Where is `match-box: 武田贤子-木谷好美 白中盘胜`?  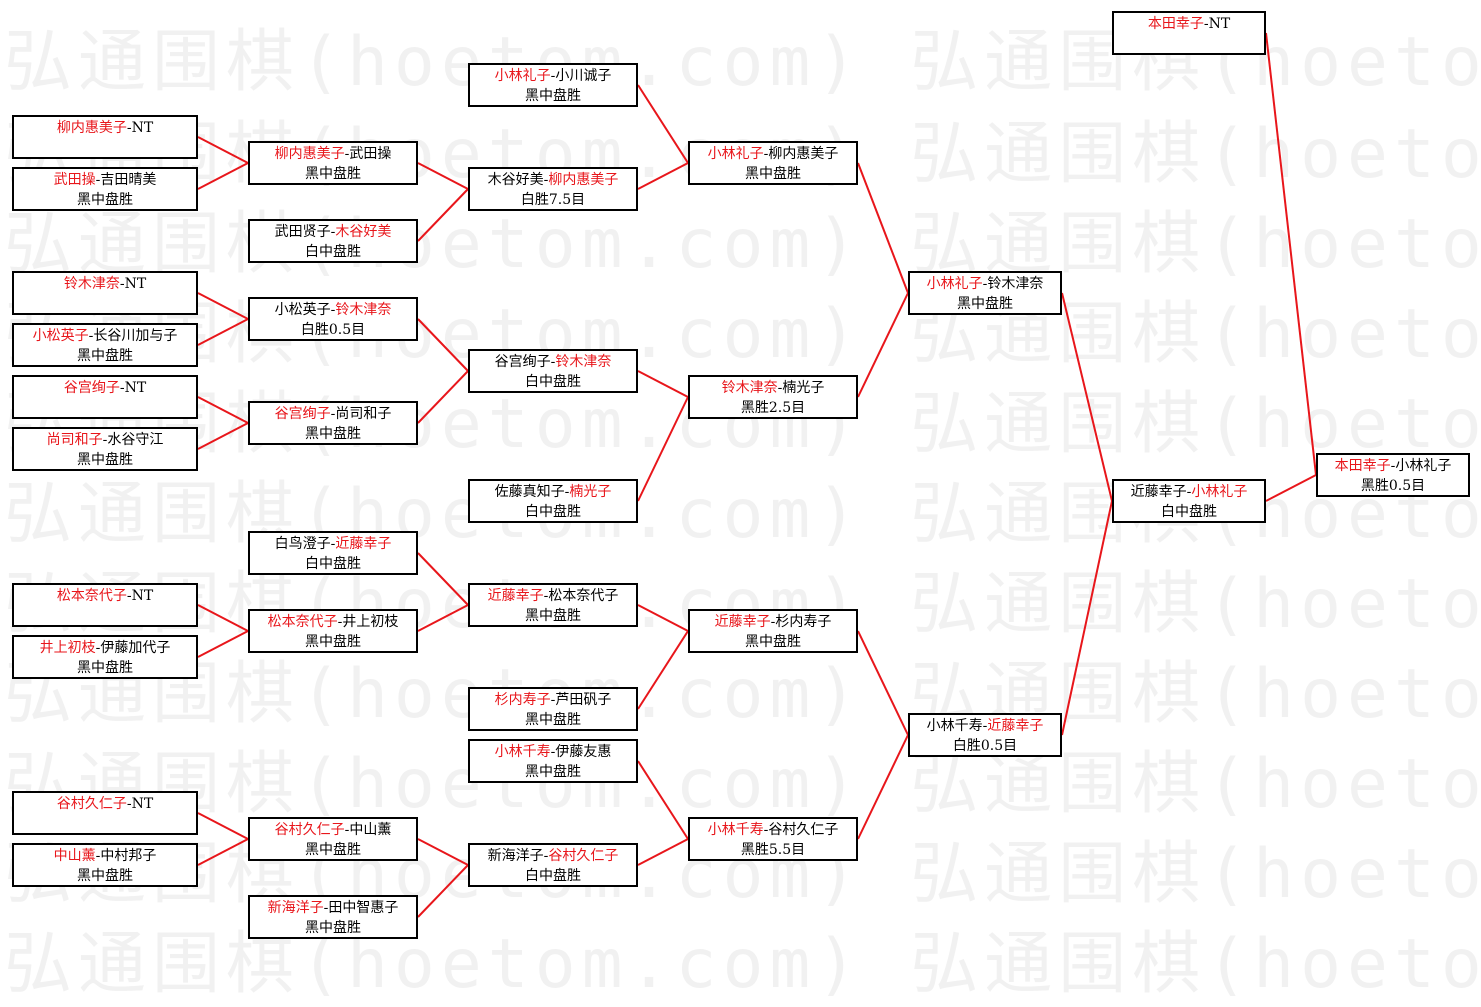 match-box: 武田贤子-木谷好美 白中盘胜 is located at coordinates (333, 241).